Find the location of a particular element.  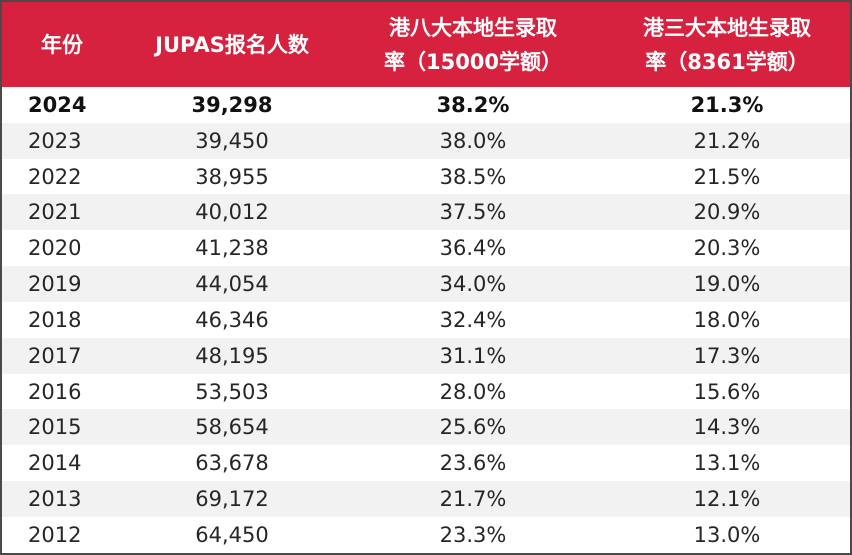

table-row: 2013 69,172 21.7% 12.1% is located at coordinates (426, 499).